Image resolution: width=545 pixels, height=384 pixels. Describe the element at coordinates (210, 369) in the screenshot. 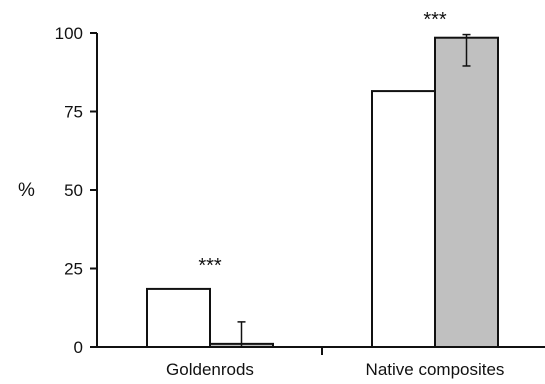

I see `x-category-label: Goldenrods` at that location.